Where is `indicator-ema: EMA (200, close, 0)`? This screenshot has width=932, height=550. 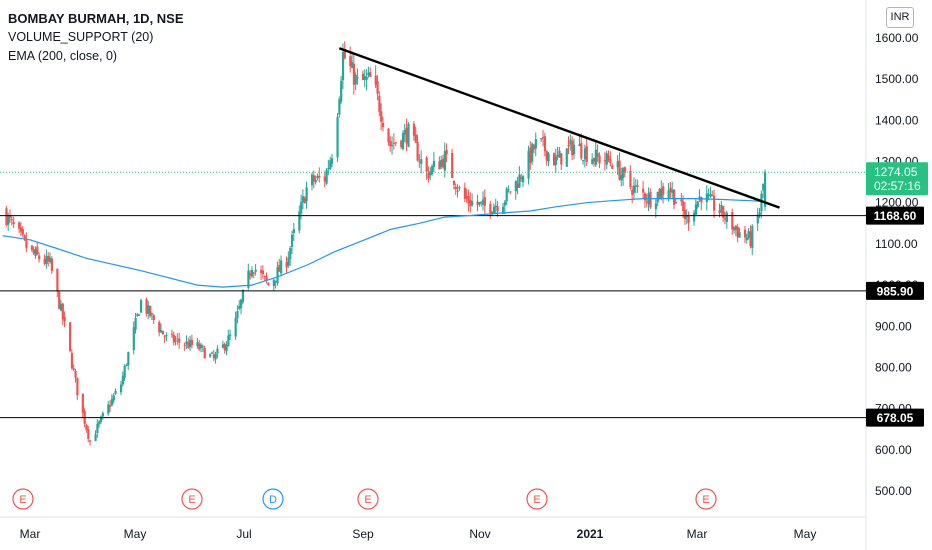 indicator-ema: EMA (200, close, 0) is located at coordinates (63, 56).